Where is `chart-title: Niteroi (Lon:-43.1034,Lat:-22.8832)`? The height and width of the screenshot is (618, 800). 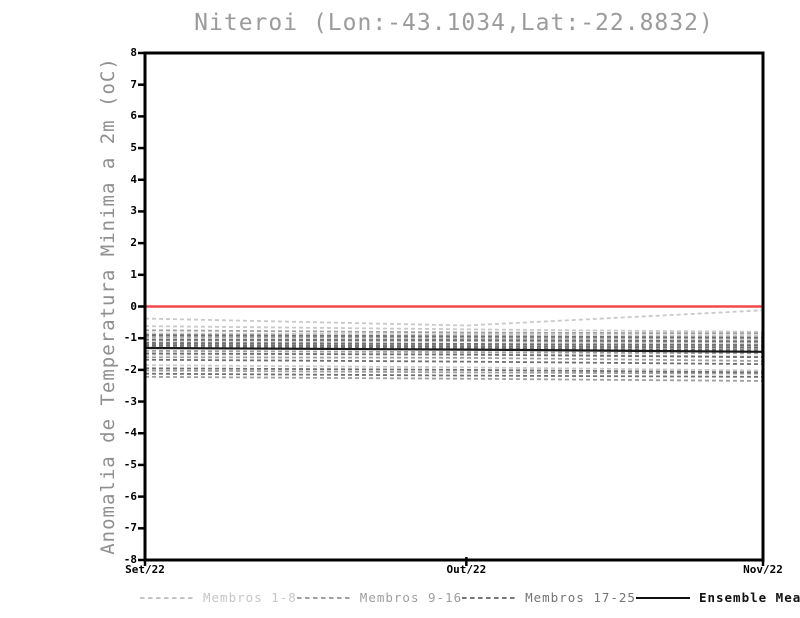 chart-title: Niteroi (Lon:-43.1034,Lat:-22.8832) is located at coordinates (454, 23).